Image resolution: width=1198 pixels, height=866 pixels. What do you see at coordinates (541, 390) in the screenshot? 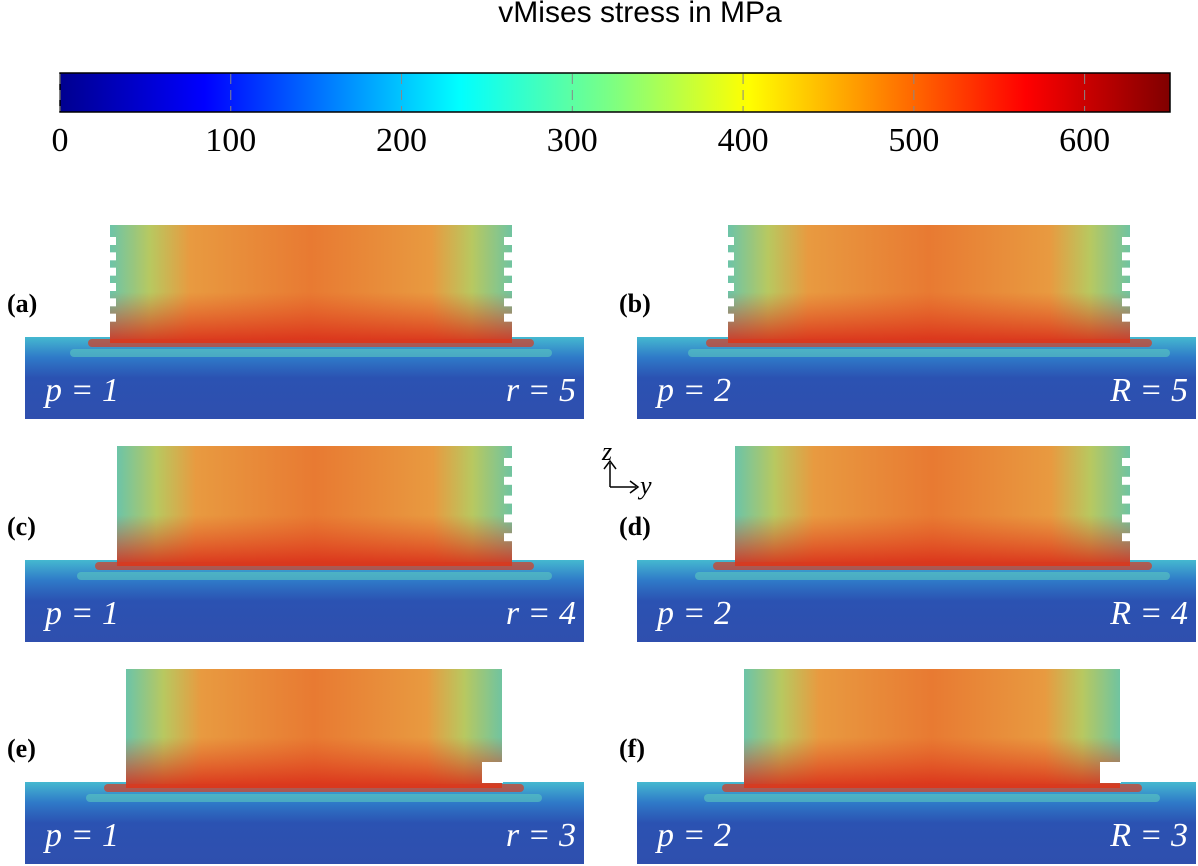
I see `param-right: r = 5` at bounding box center [541, 390].